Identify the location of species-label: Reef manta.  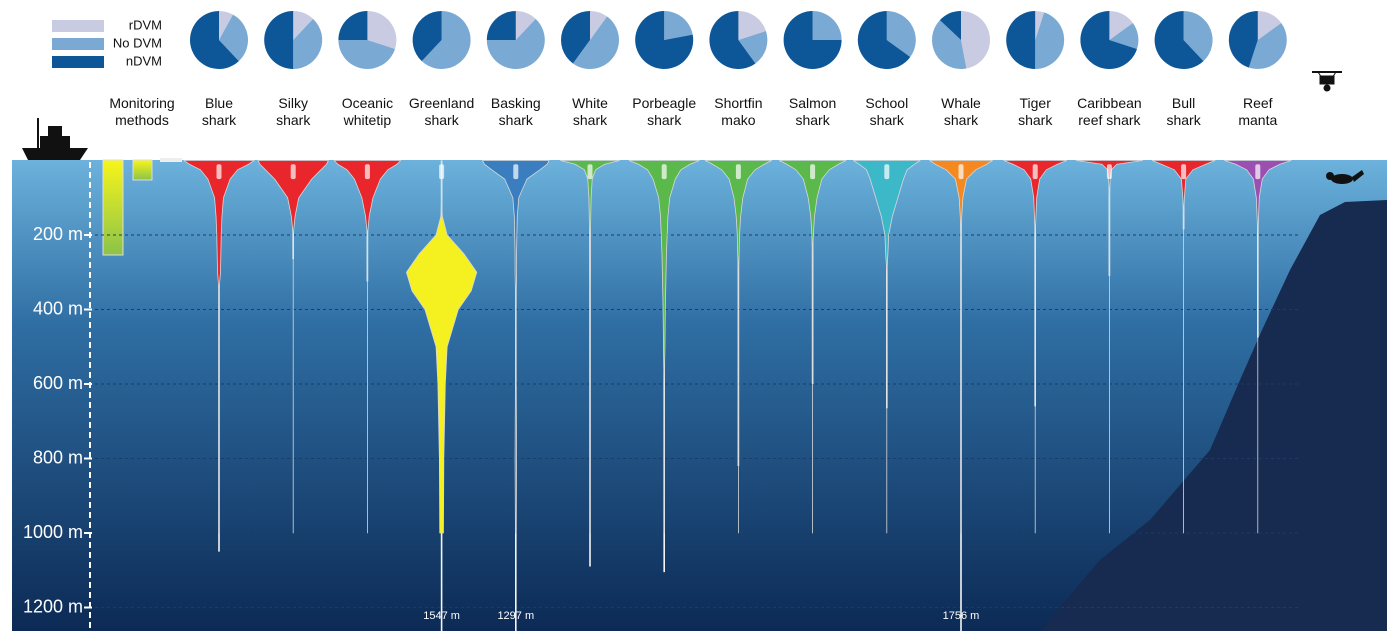
(1257, 111).